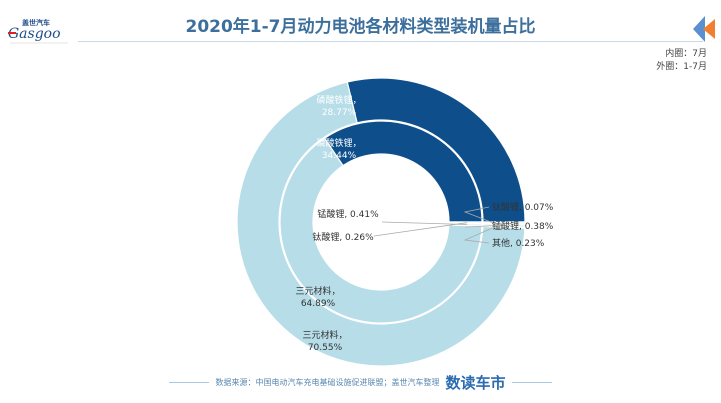  Describe the element at coordinates (339, 113) in the screenshot. I see `outer-lfp-value: 28.77%` at that location.